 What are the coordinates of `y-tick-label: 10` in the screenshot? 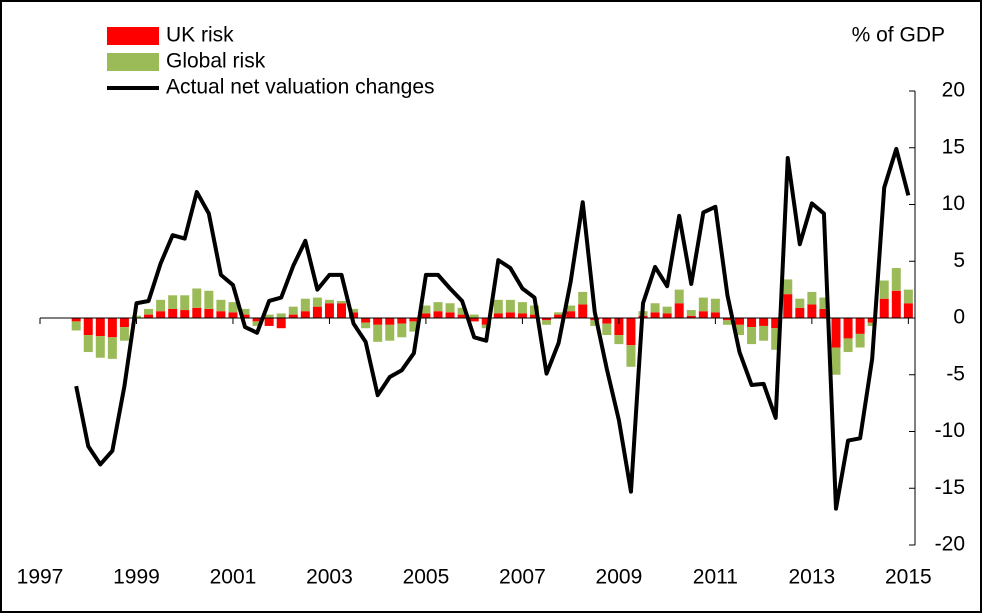 It's located at (953, 203).